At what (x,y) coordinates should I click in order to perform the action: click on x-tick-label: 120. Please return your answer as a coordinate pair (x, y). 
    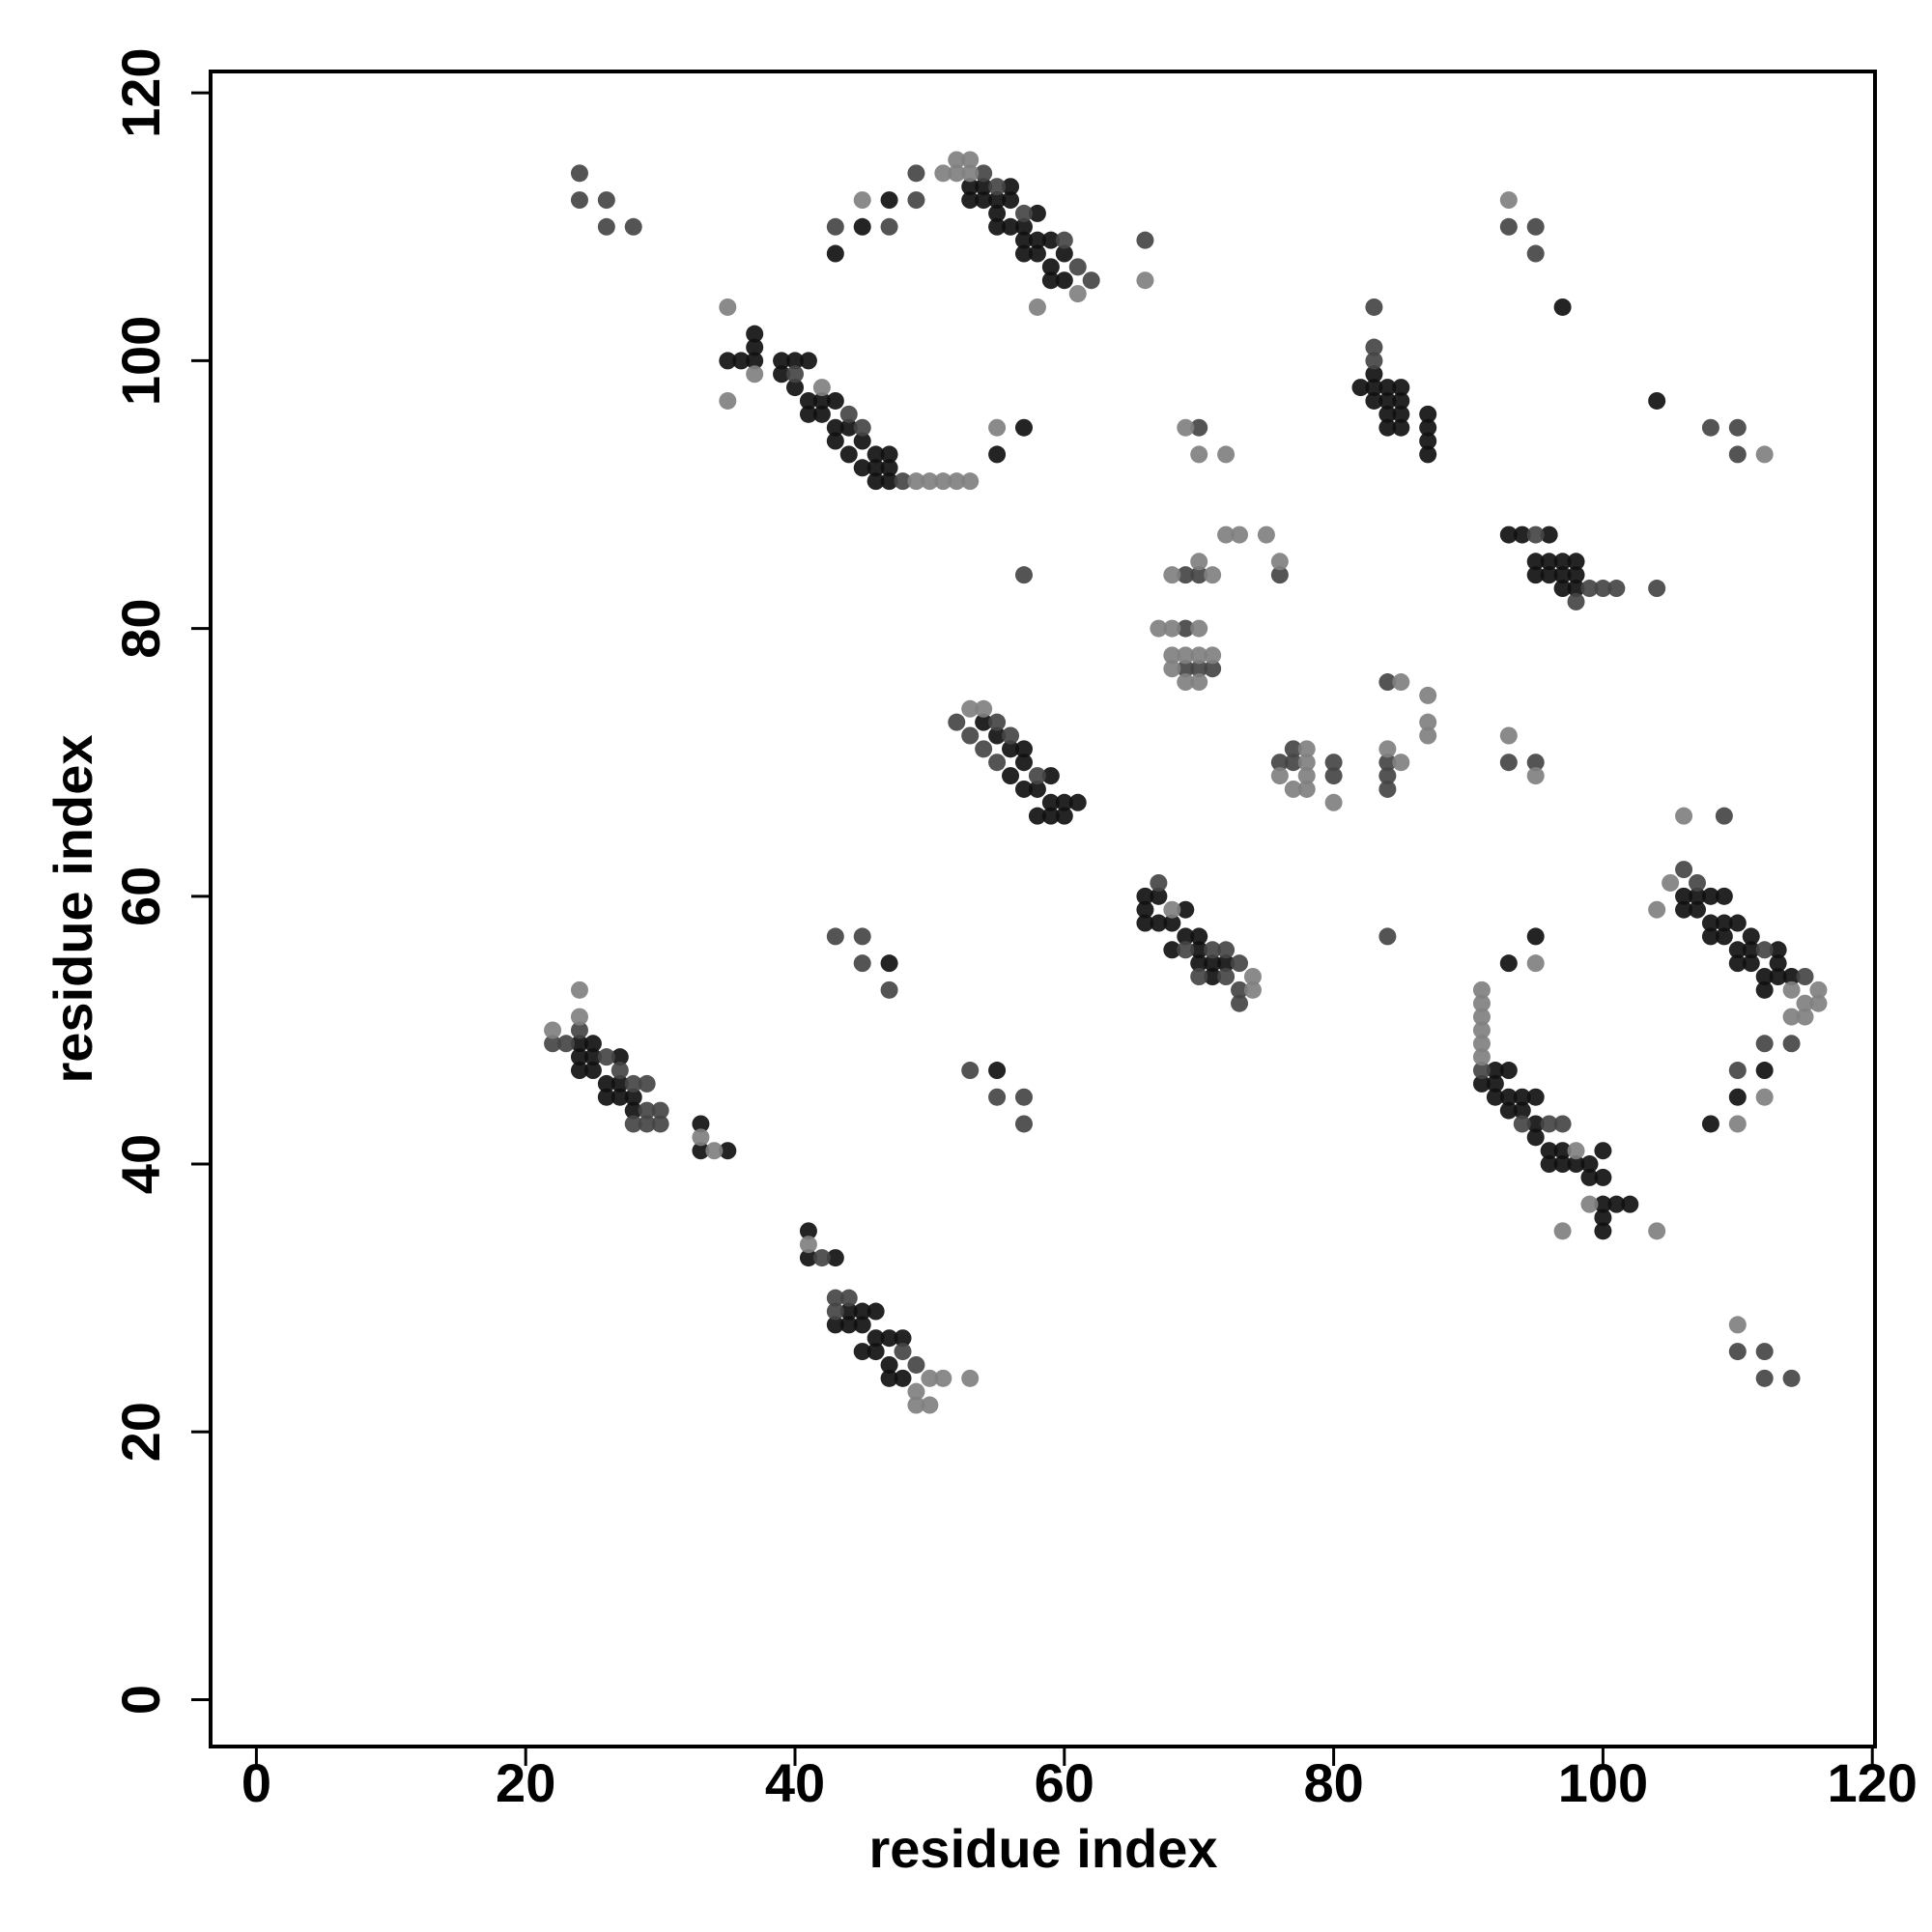
    Looking at the image, I should click on (1872, 1782).